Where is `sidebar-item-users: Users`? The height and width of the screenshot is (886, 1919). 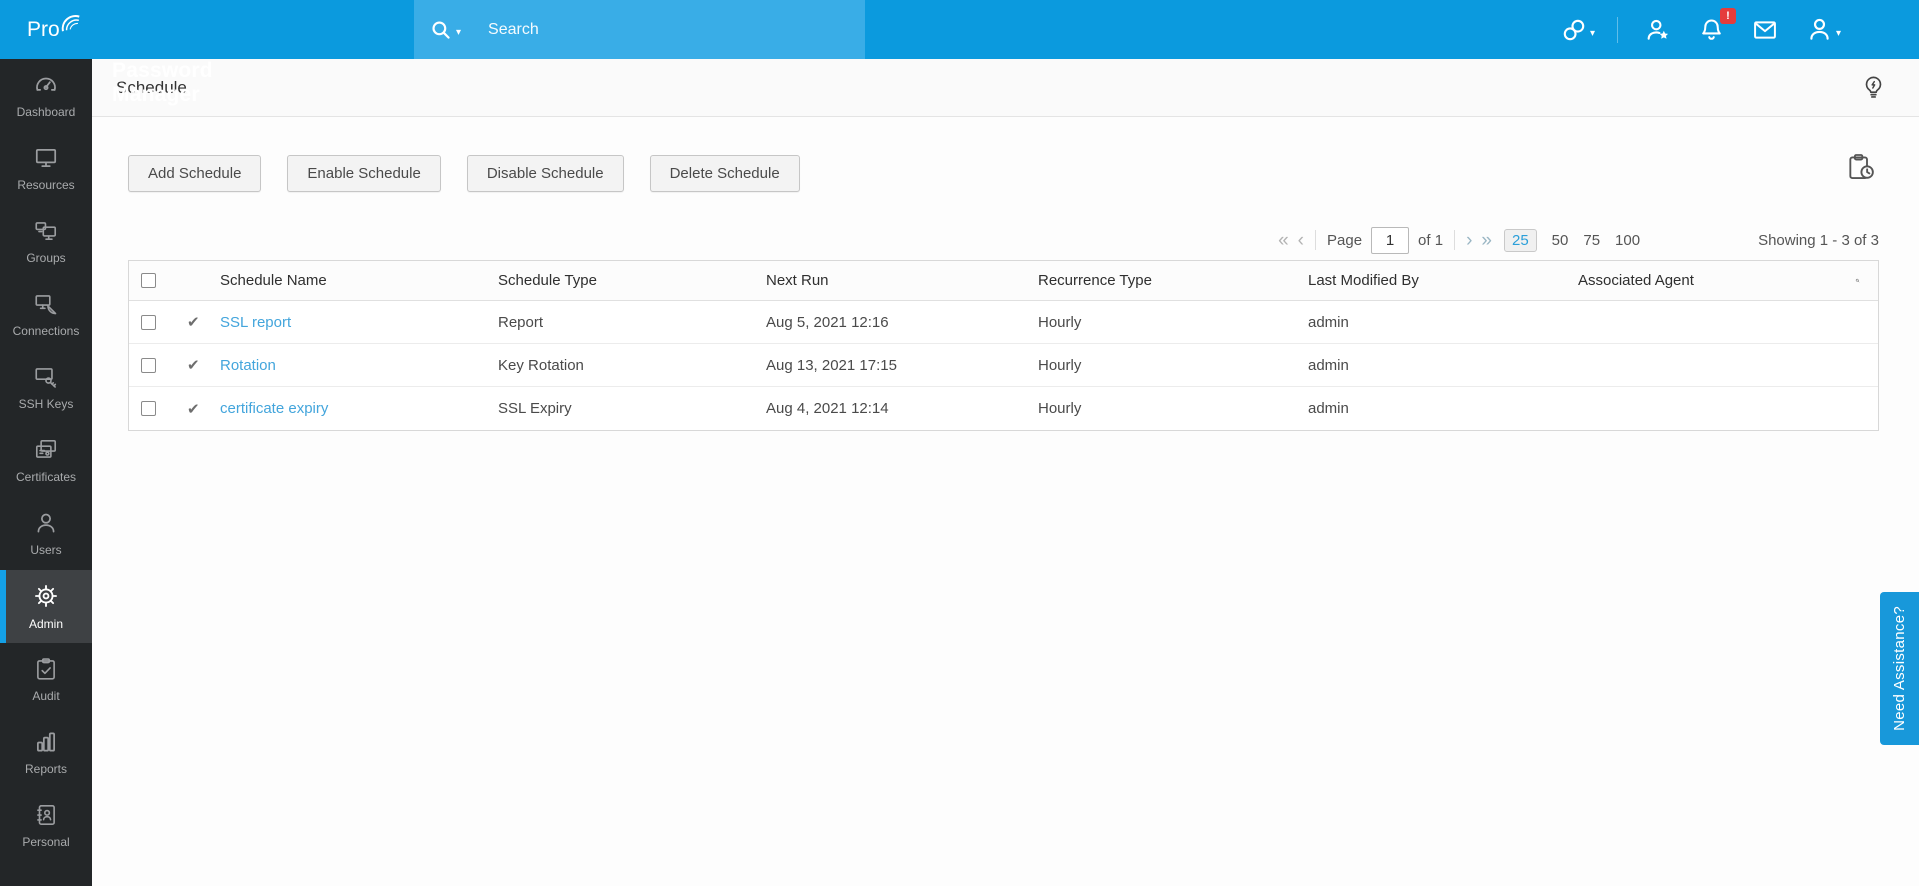
sidebar-item-users: Users is located at coordinates (46, 533).